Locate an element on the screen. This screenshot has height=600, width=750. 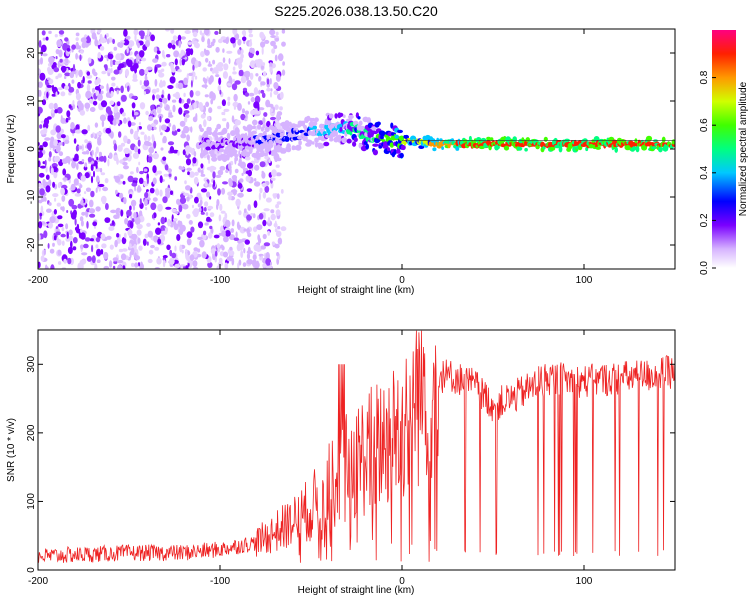
colorbar-tick-label: 0.8 is located at coordinates (704, 77).